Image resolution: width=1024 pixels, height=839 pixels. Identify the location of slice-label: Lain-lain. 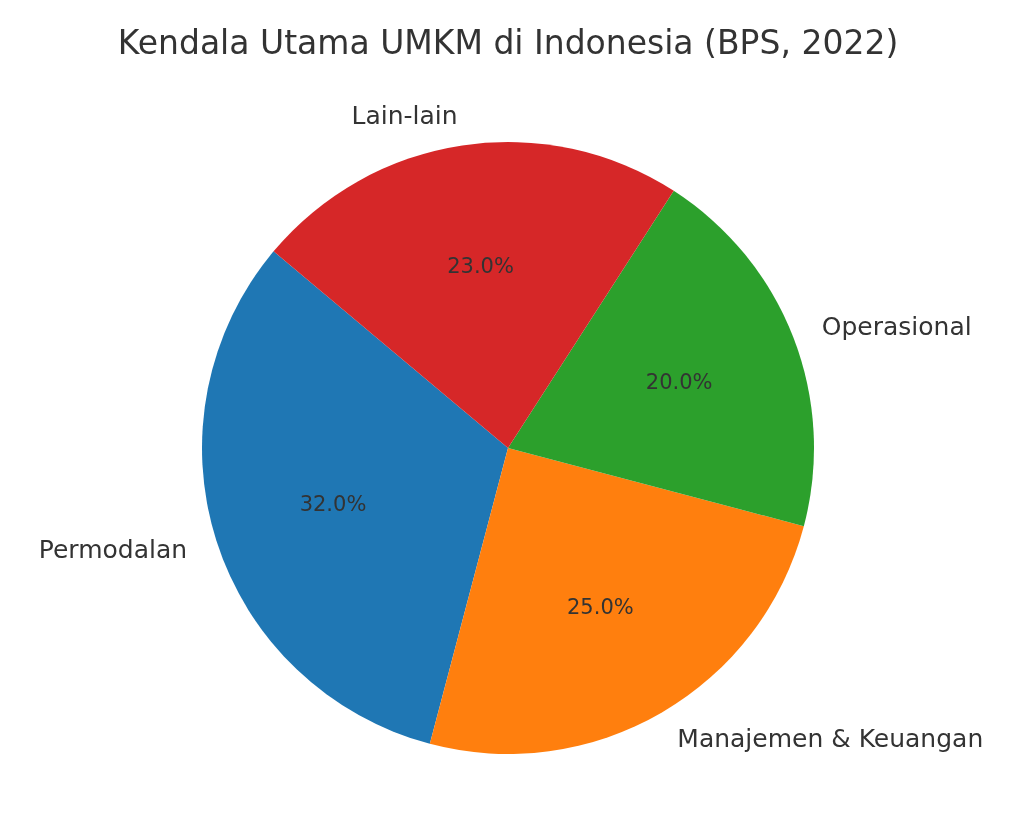
(404, 115).